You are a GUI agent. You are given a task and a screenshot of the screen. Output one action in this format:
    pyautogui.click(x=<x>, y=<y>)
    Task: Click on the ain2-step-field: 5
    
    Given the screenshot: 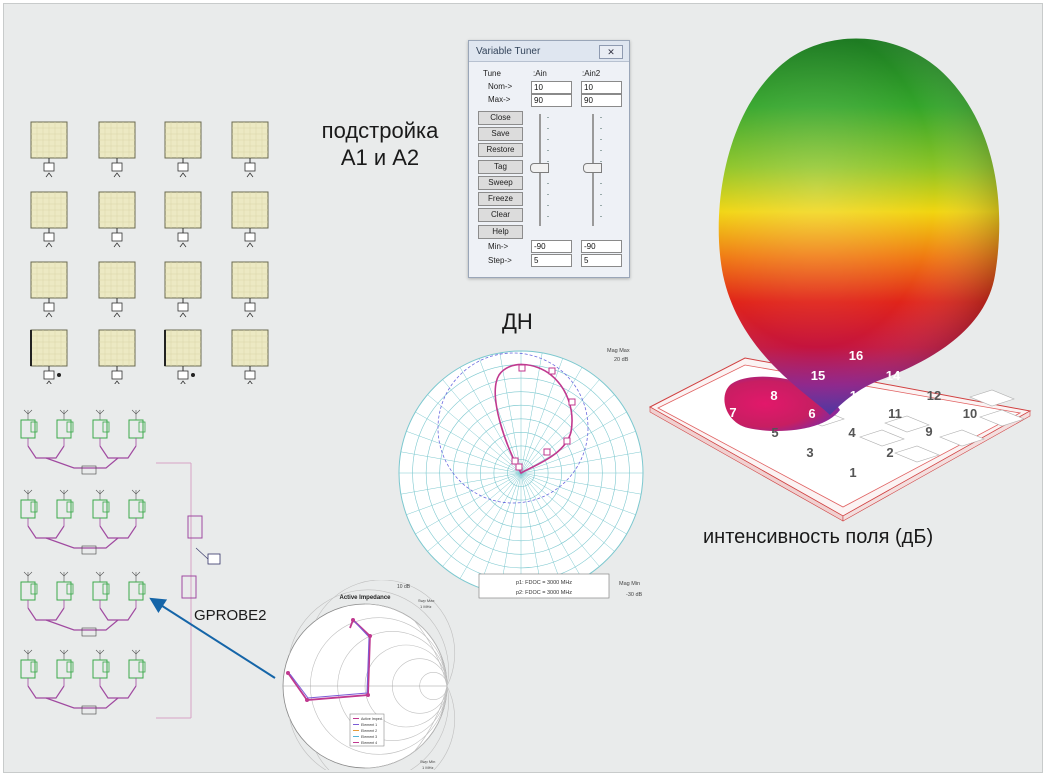 What is the action you would take?
    pyautogui.click(x=601, y=260)
    